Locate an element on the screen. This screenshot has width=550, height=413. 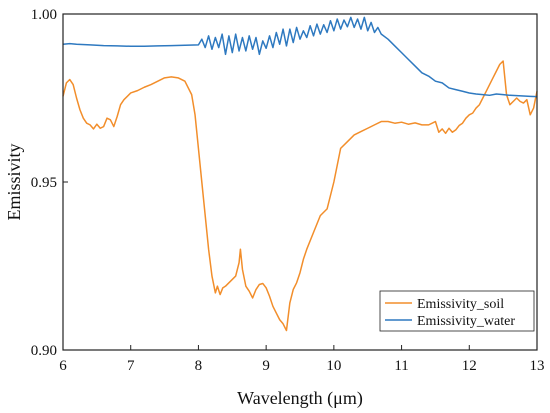
x-tick-label: 11 is located at coordinates (401, 366).